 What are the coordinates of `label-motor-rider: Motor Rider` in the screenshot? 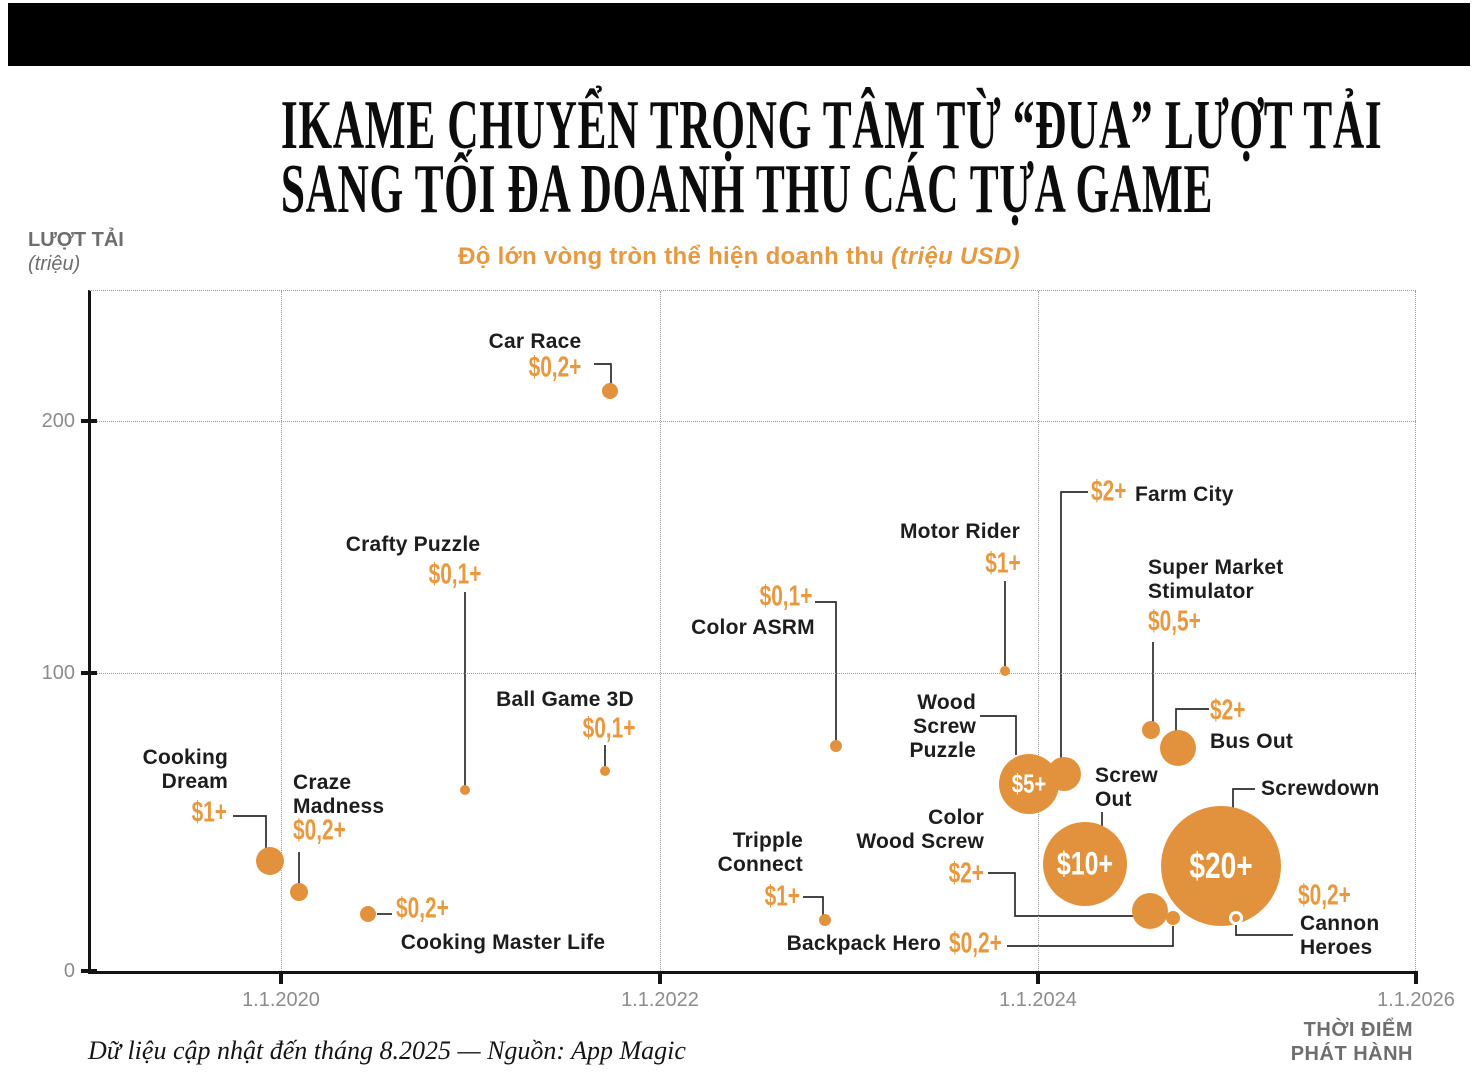 It's located at (960, 532).